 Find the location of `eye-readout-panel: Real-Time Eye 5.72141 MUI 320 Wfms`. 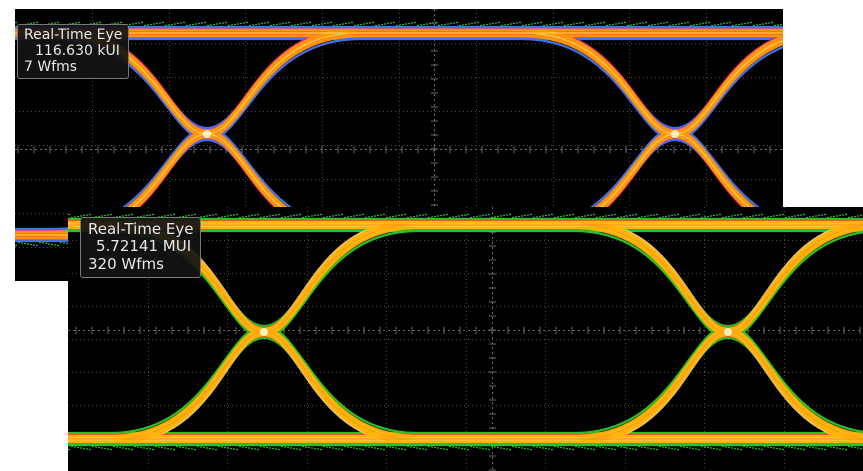

eye-readout-panel: Real-Time Eye 5.72141 MUI 320 Wfms is located at coordinates (141, 247).